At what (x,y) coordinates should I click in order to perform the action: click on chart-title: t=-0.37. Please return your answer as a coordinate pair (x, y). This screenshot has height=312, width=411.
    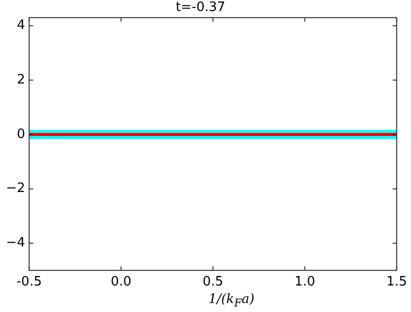
    Looking at the image, I should click on (201, 8).